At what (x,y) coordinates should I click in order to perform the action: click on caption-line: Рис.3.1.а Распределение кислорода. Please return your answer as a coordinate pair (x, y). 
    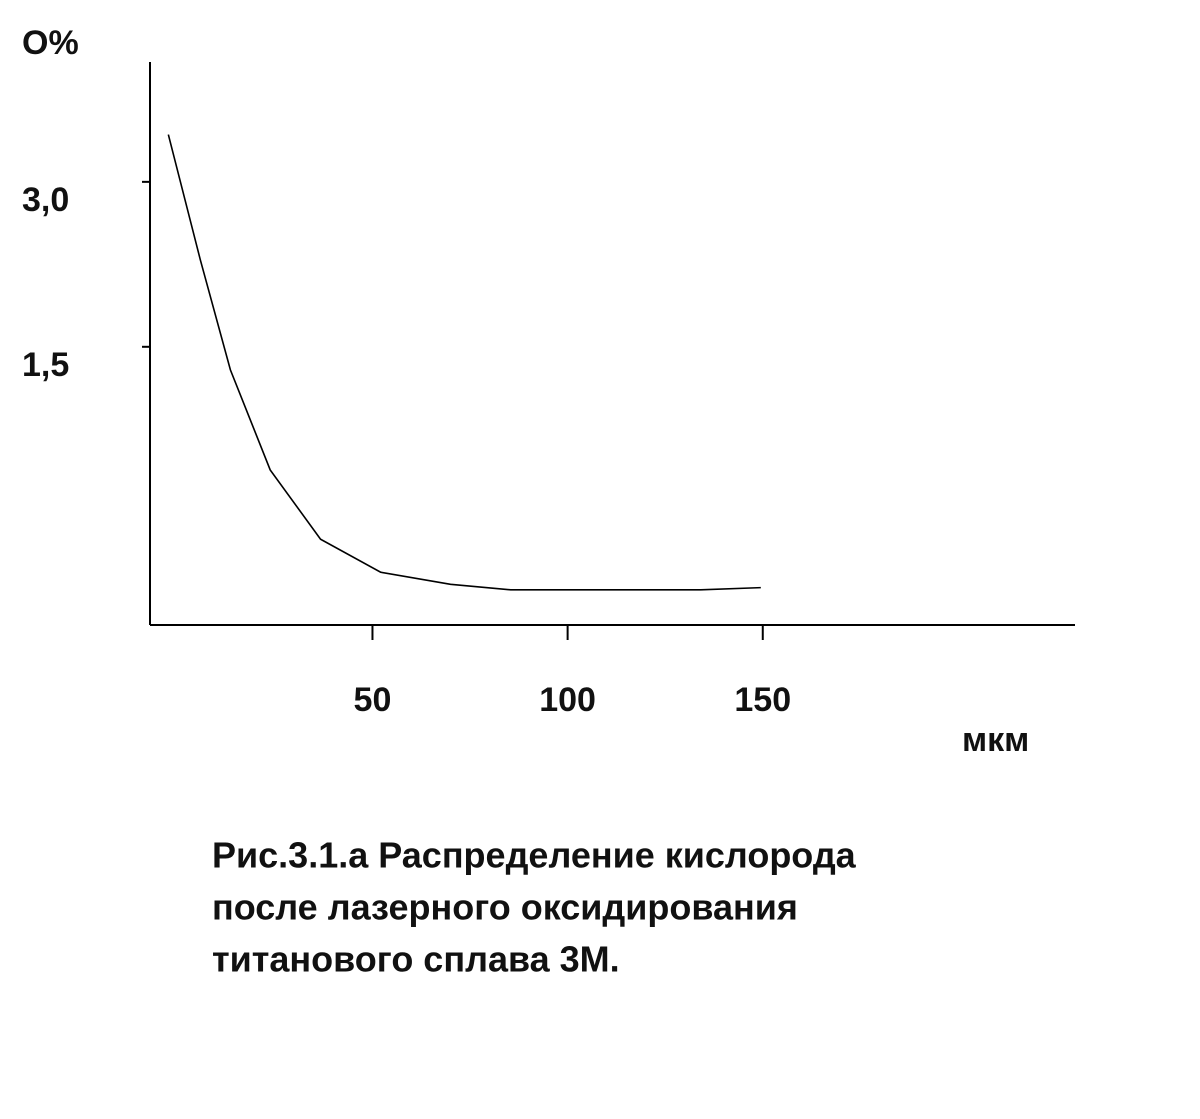
    Looking at the image, I should click on (534, 855).